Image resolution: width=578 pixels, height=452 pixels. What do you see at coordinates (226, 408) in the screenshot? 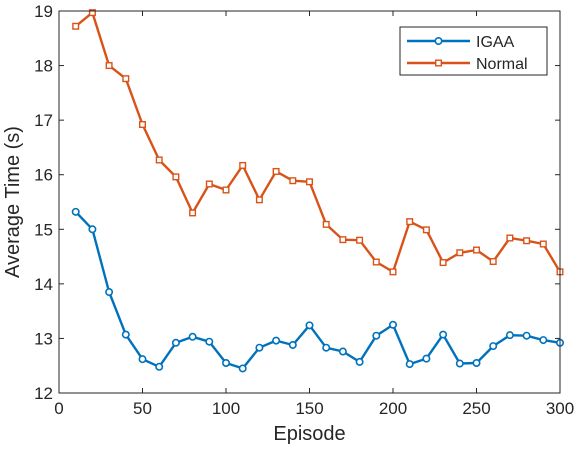
I see `x-tick-label: 100` at bounding box center [226, 408].